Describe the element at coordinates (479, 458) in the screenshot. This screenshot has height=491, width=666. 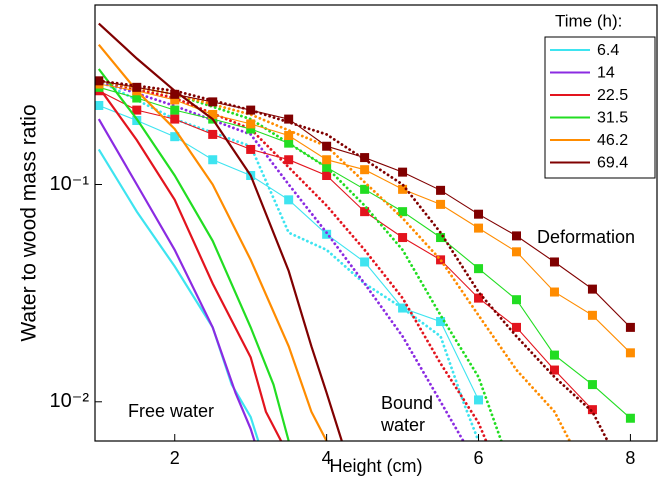
I see `x-tick-label: 6` at that location.